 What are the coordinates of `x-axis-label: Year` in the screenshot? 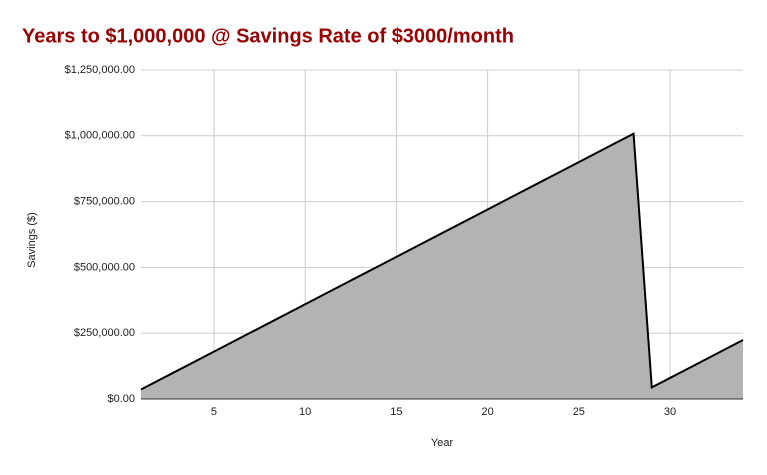 It's located at (442, 443).